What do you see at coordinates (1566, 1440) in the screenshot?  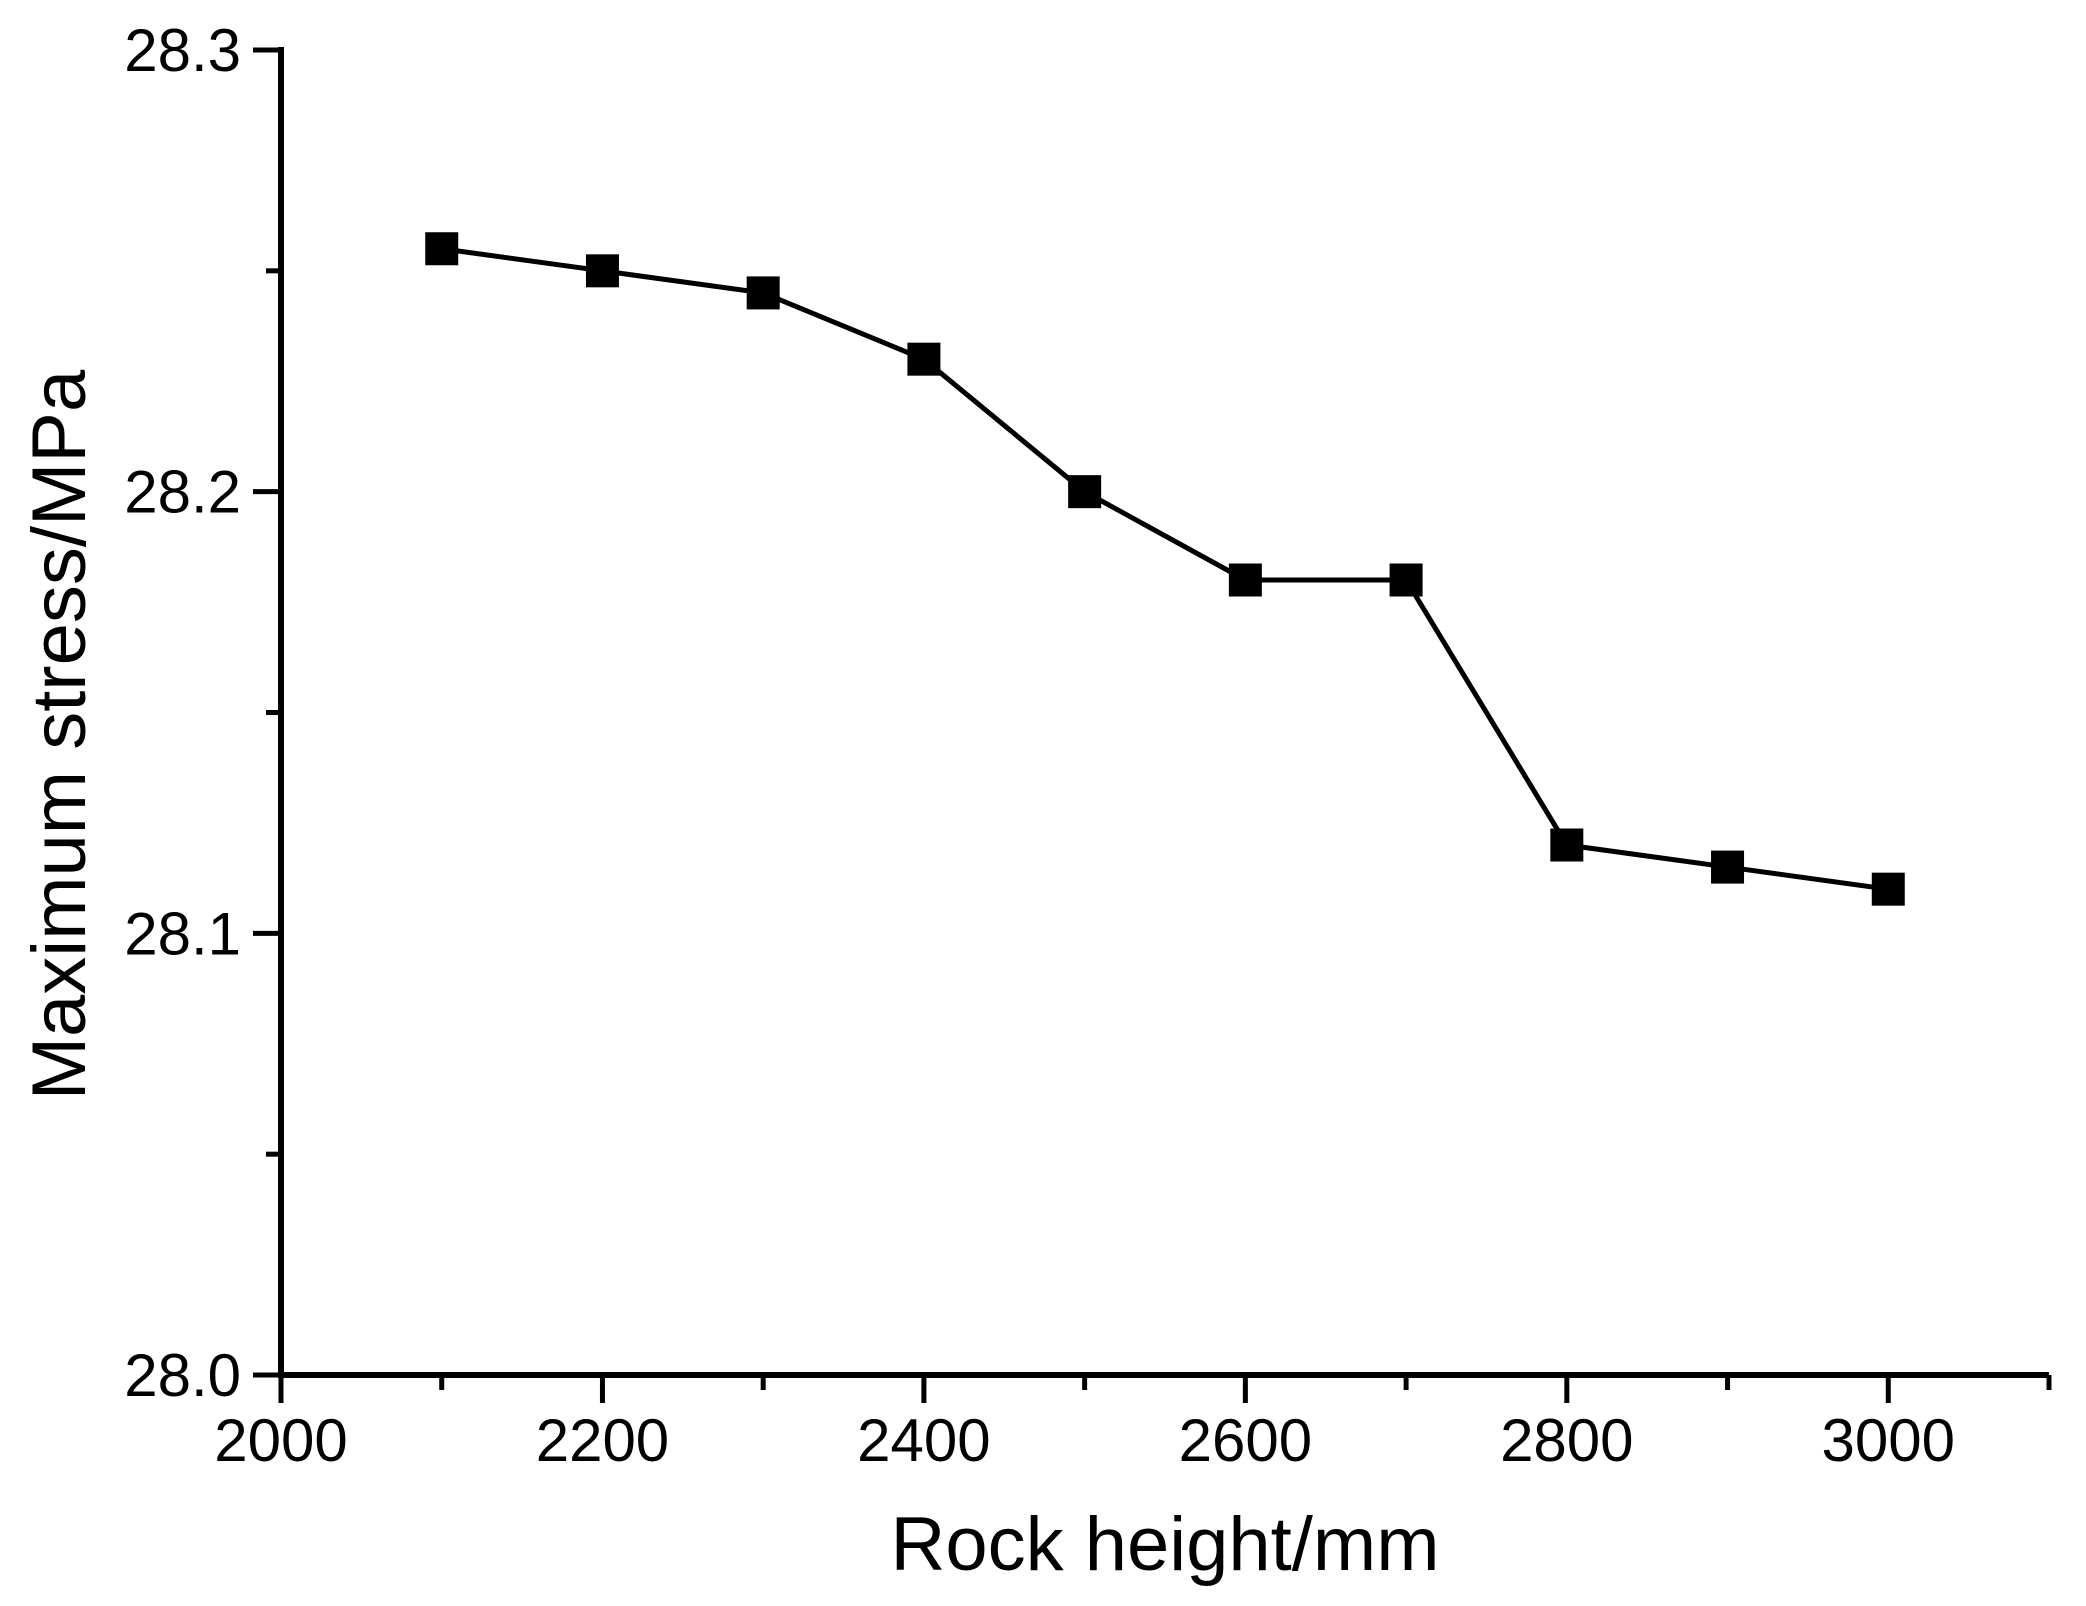 I see `x-tick-label: 2800` at bounding box center [1566, 1440].